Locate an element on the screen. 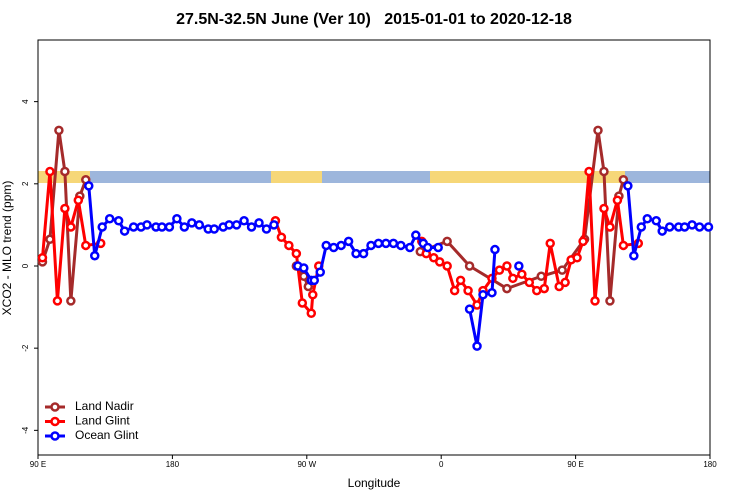  y-tick-label: 2 is located at coordinates (25, 183).